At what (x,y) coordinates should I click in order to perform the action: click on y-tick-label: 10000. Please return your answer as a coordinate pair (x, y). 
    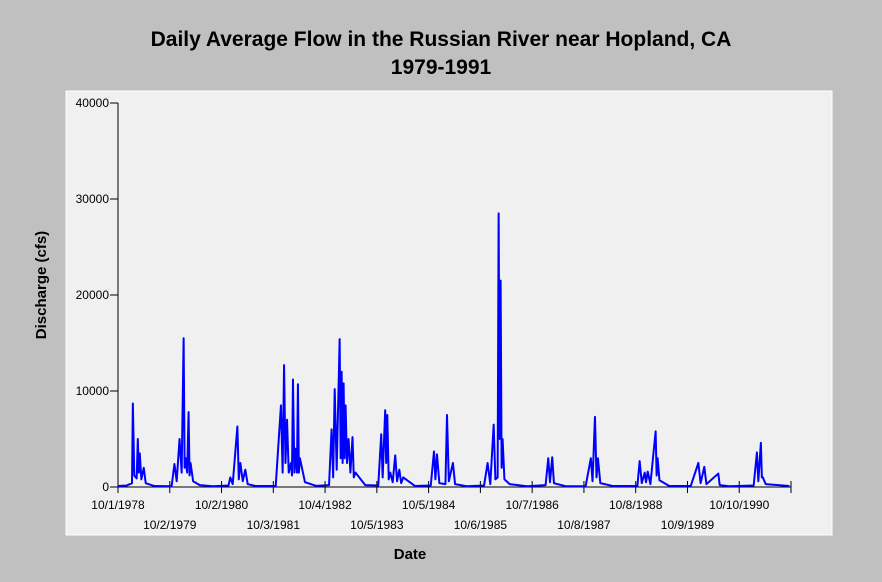
    Looking at the image, I should click on (93, 391).